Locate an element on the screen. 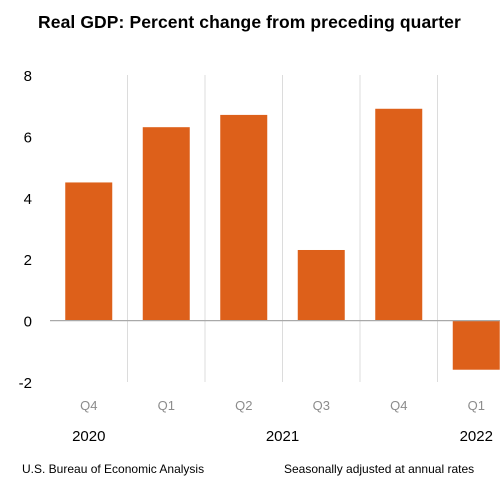  x-tick-label: Q2 is located at coordinates (243, 405).